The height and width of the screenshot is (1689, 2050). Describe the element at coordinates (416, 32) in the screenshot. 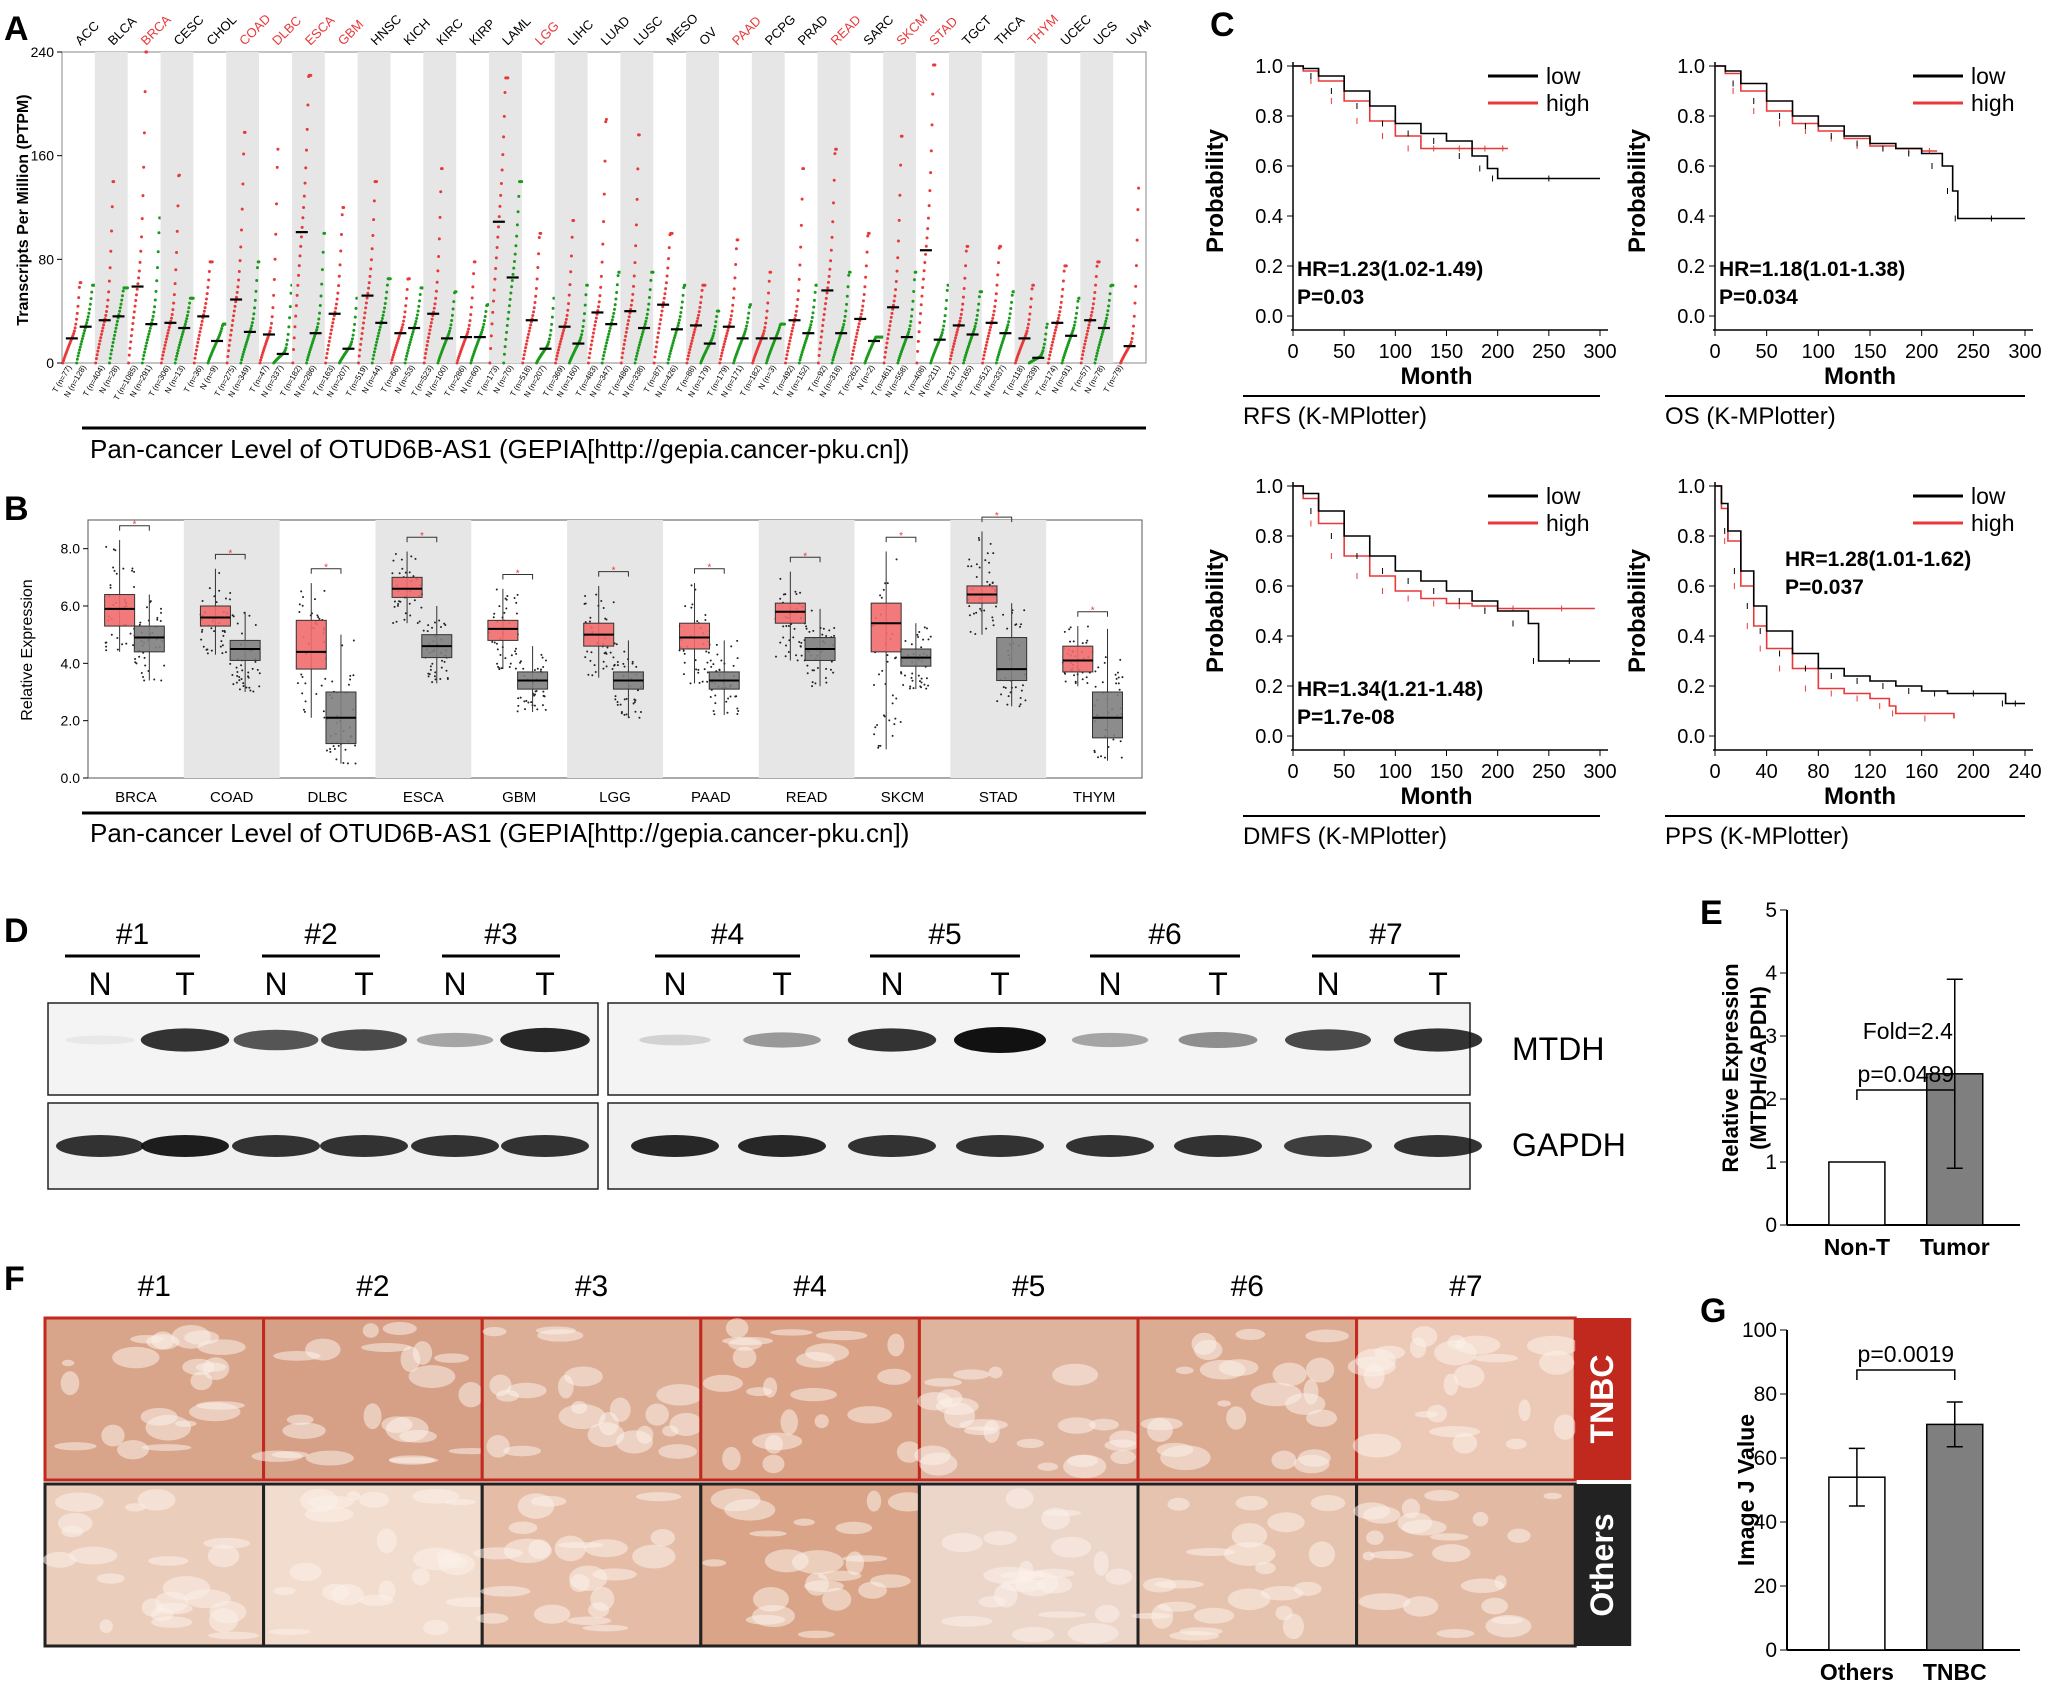

I see `cancer-label: KICH` at that location.